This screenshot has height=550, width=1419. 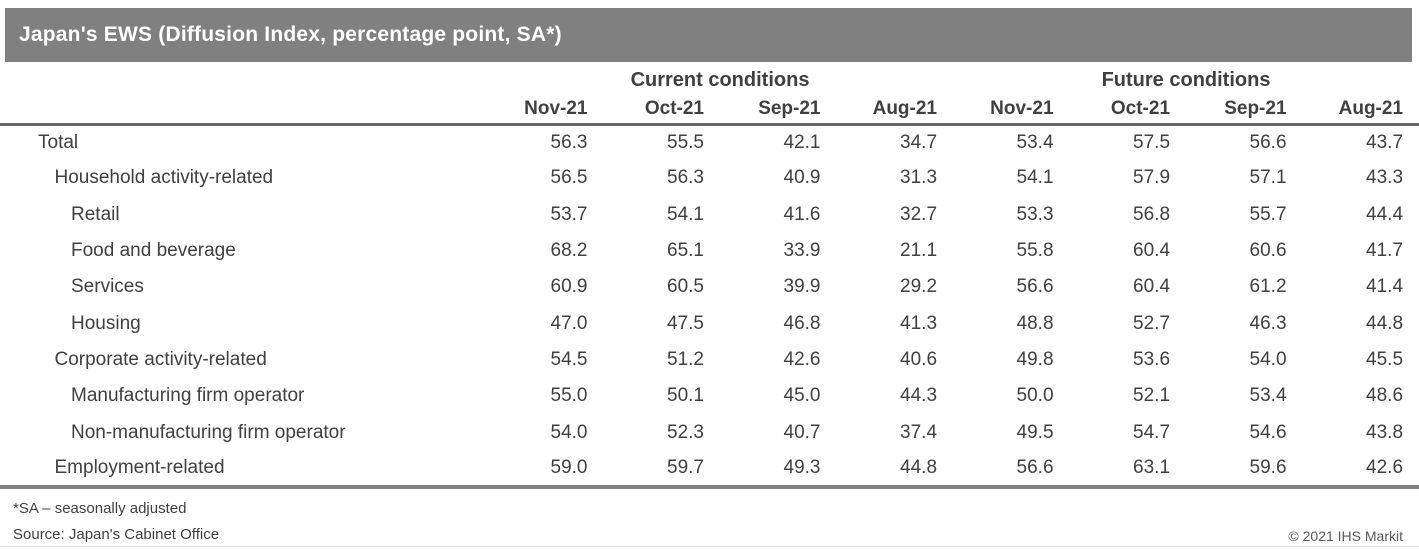 What do you see at coordinates (58, 142) in the screenshot?
I see `row-label: Total` at bounding box center [58, 142].